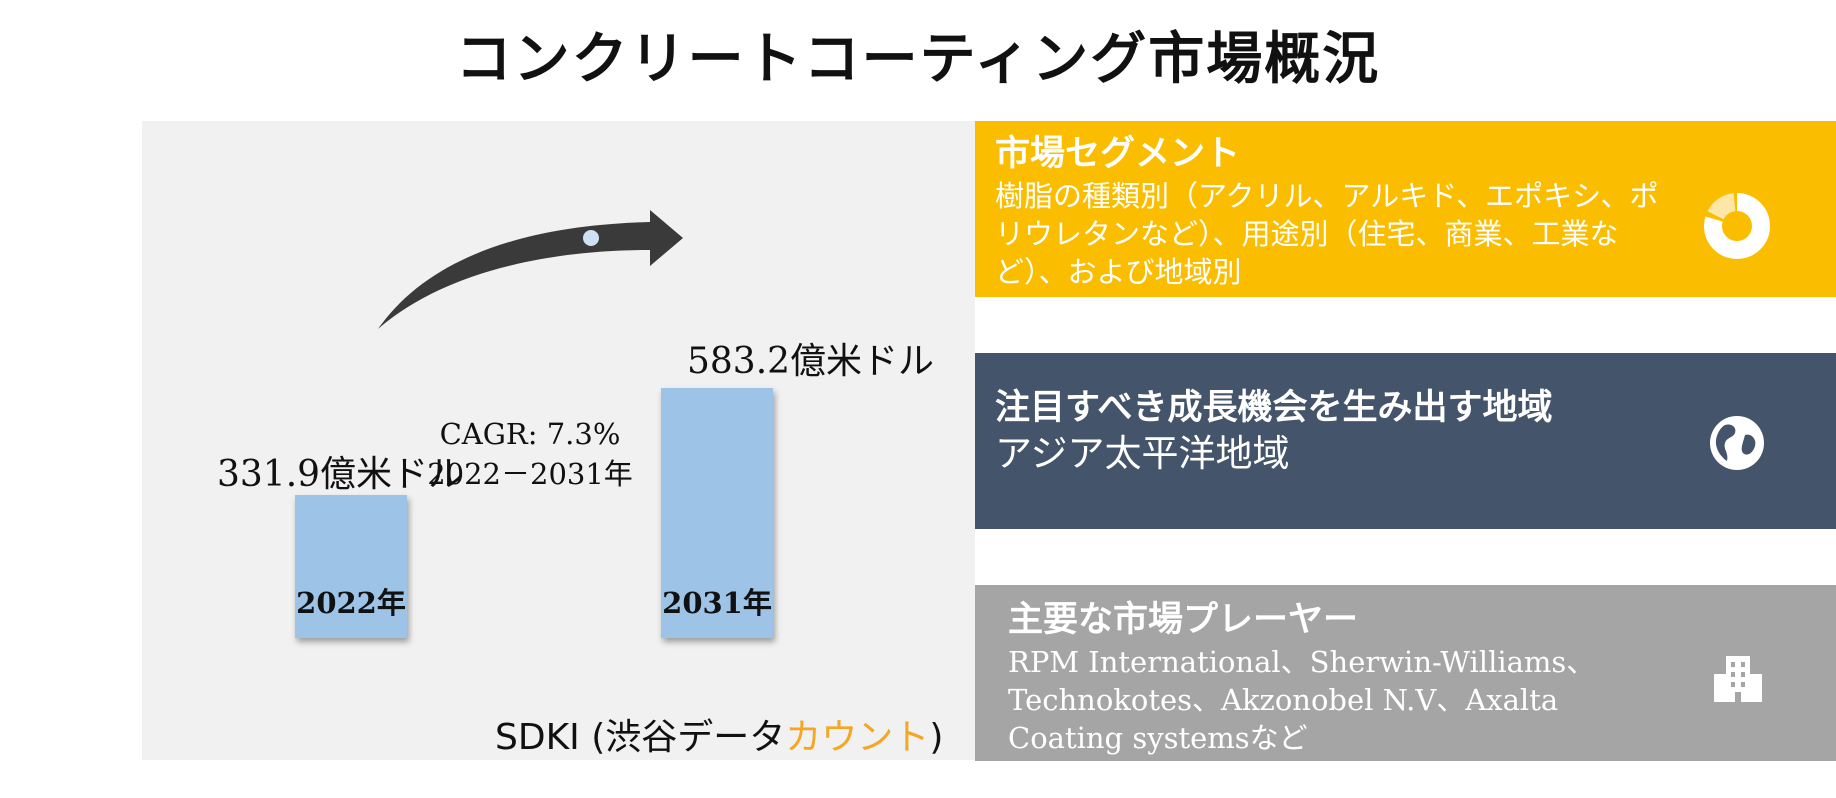  I want to click on cagr-value: CAGR: 7.3%, so click(530, 434).